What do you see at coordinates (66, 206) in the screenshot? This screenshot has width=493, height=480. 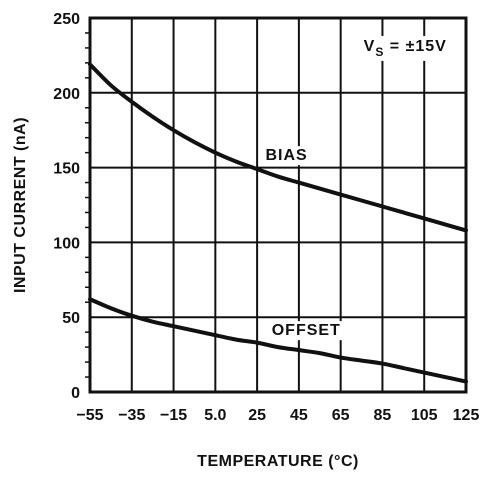 I see `y-tick-labels: 0 50 100 150 200 250` at bounding box center [66, 206].